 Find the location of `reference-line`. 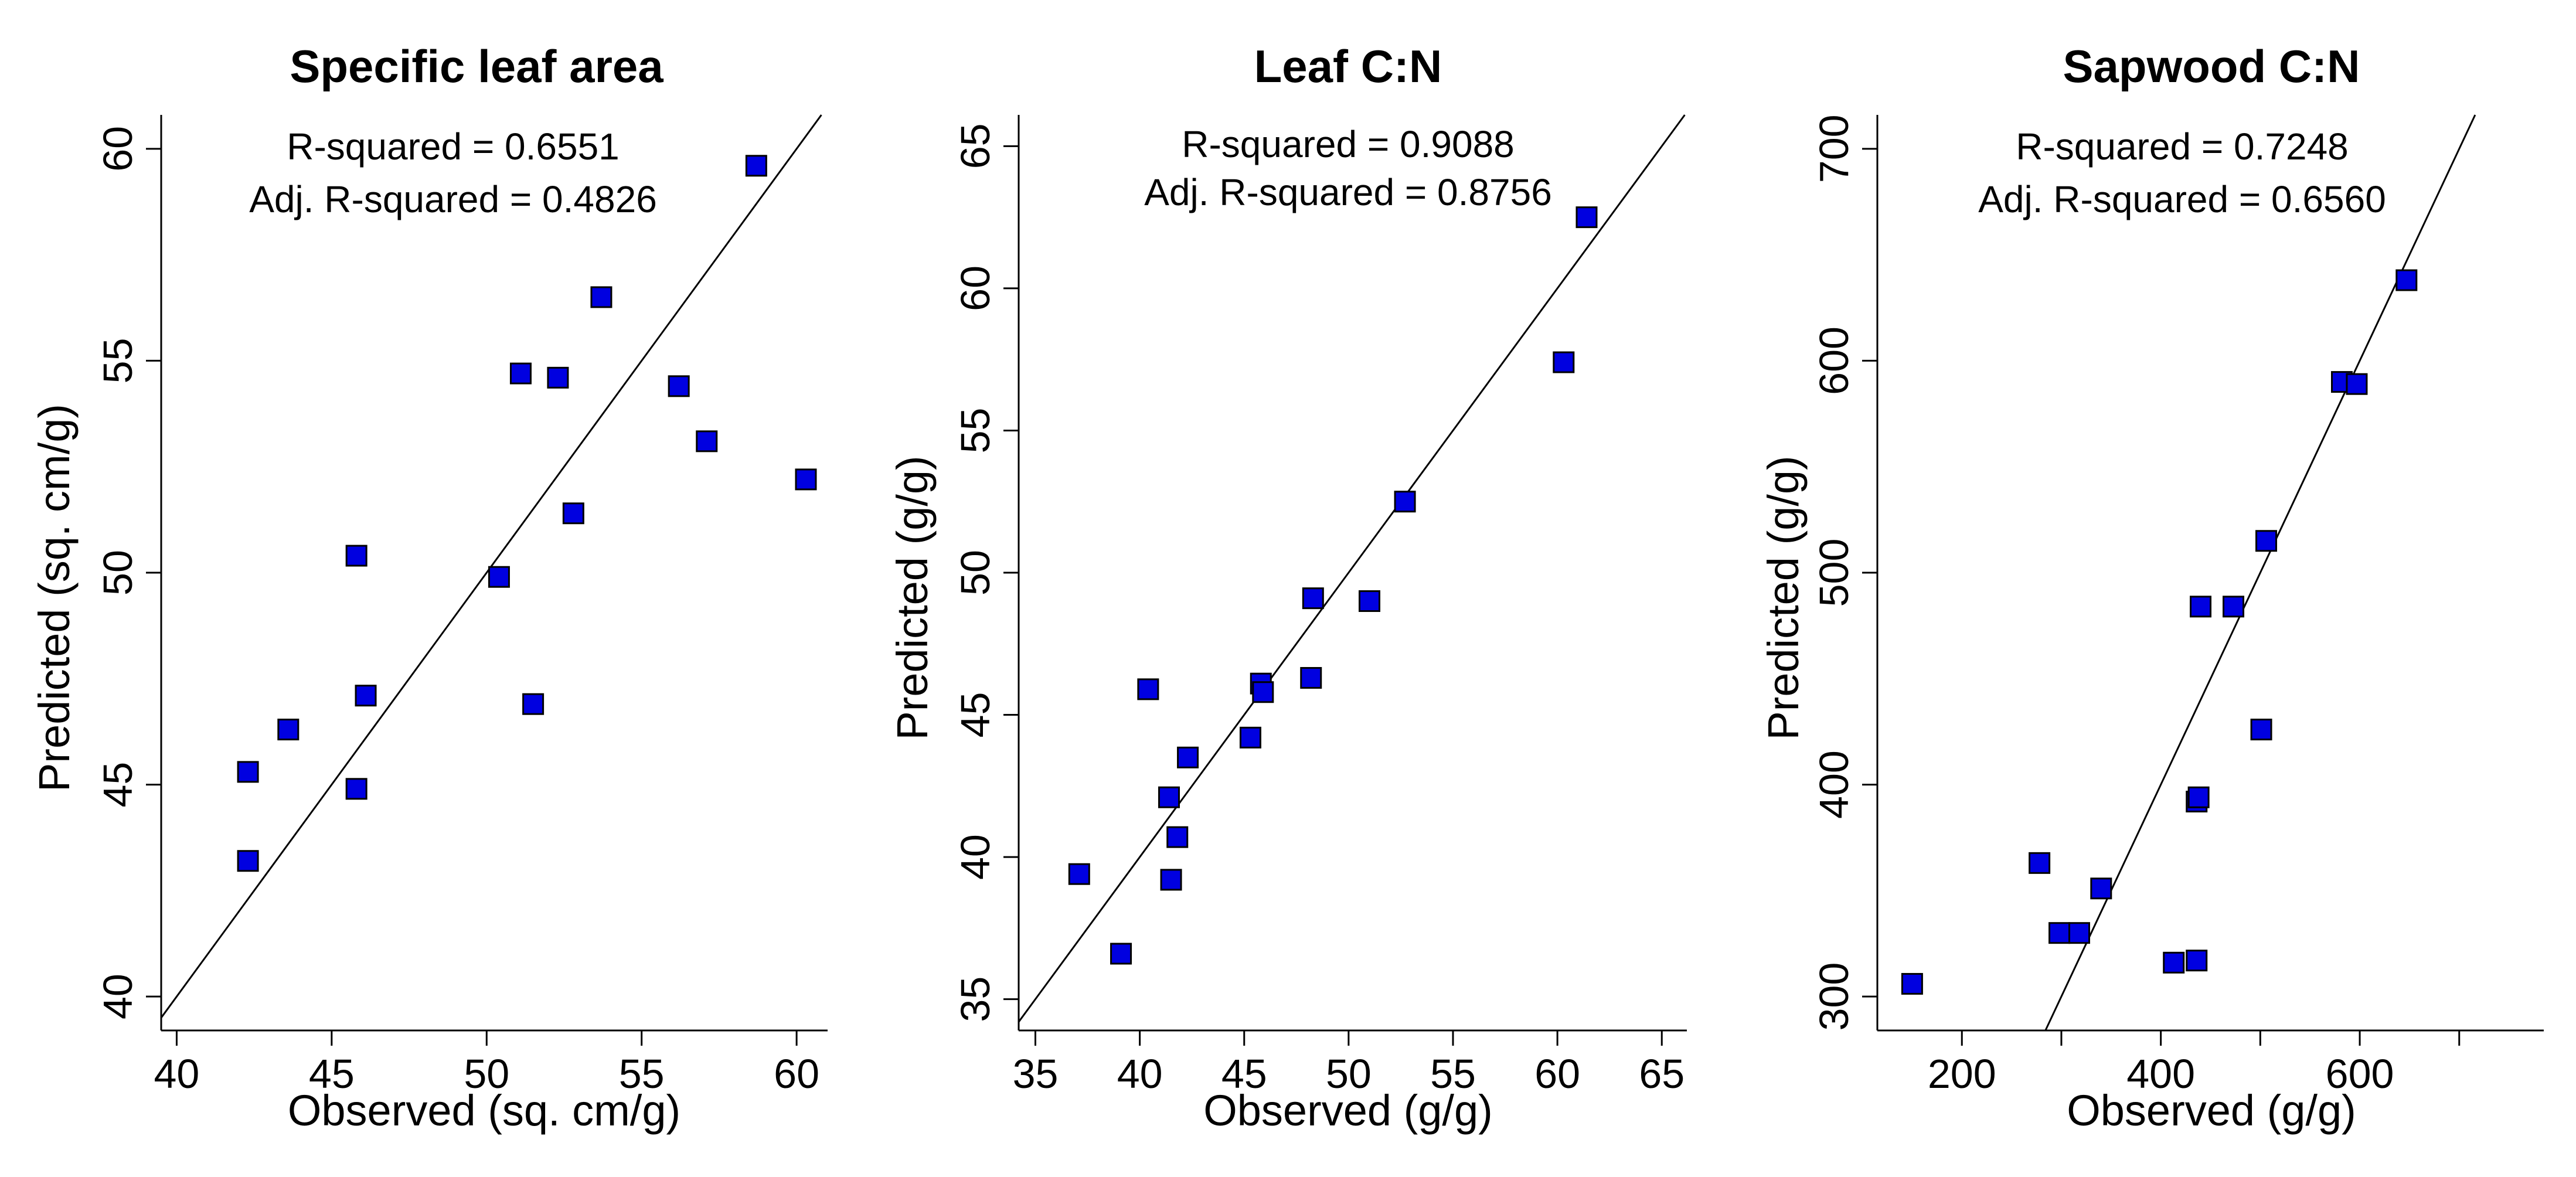

reference-line is located at coordinates (2260, 572).